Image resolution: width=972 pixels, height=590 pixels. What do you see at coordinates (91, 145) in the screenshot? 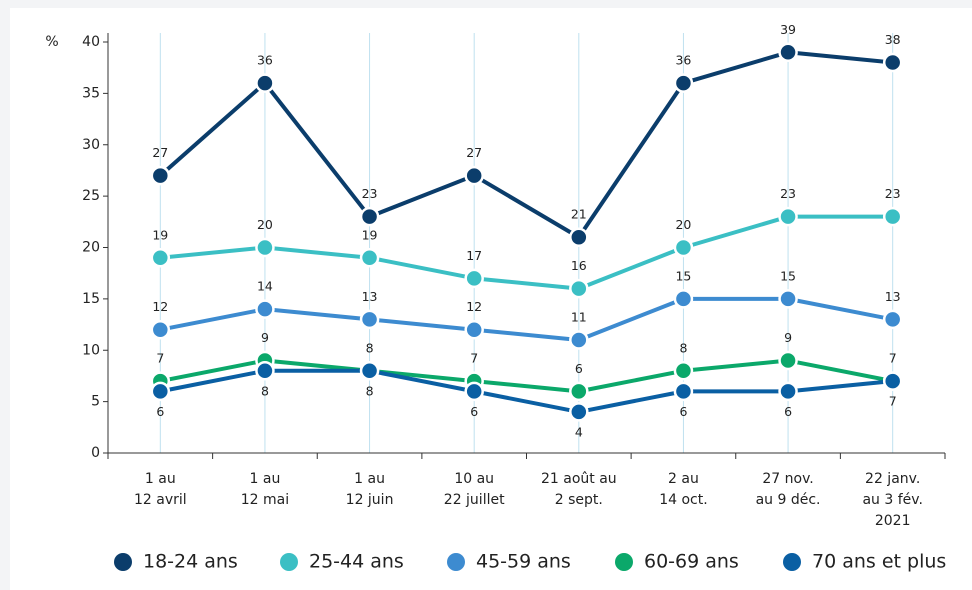
I see `y-tick-label: 30` at bounding box center [91, 145].